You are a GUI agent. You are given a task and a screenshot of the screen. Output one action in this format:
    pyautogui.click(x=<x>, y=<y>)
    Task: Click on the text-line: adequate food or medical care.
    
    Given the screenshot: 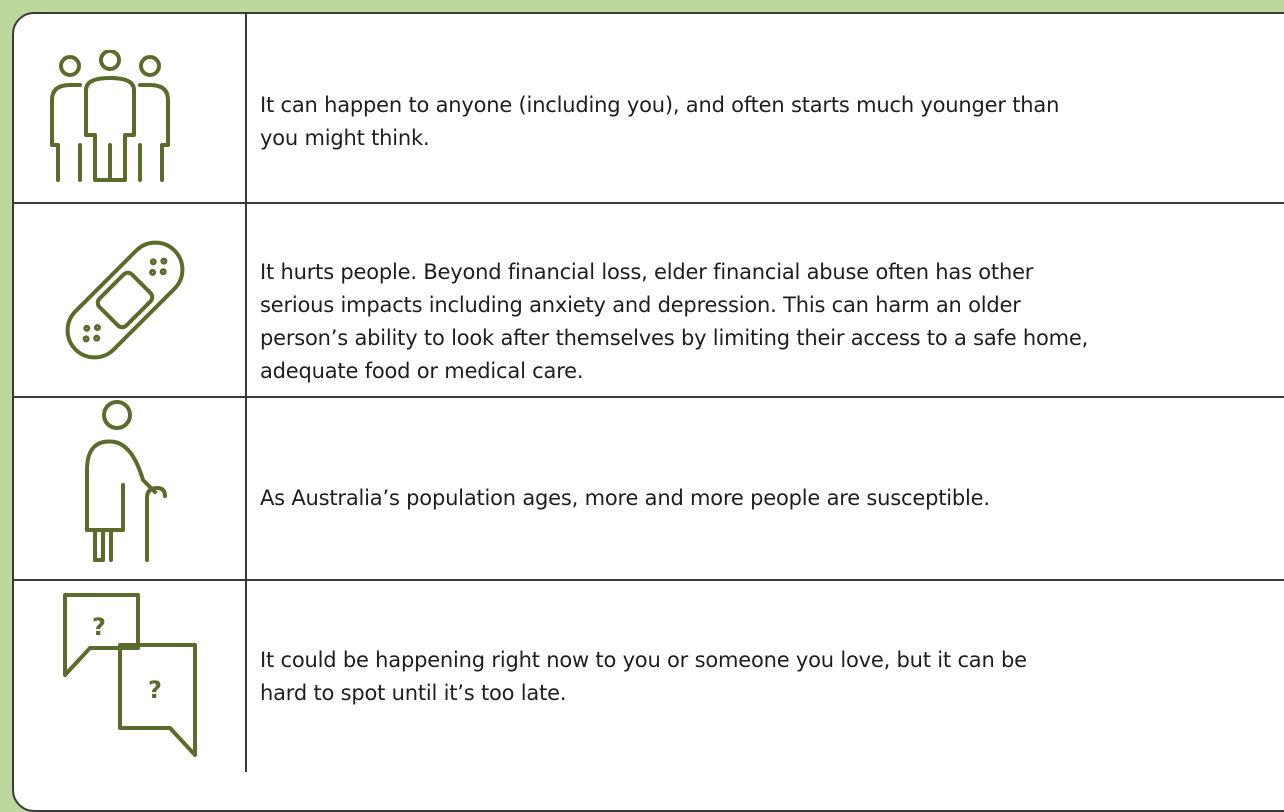 What is the action you would take?
    pyautogui.click(x=422, y=371)
    